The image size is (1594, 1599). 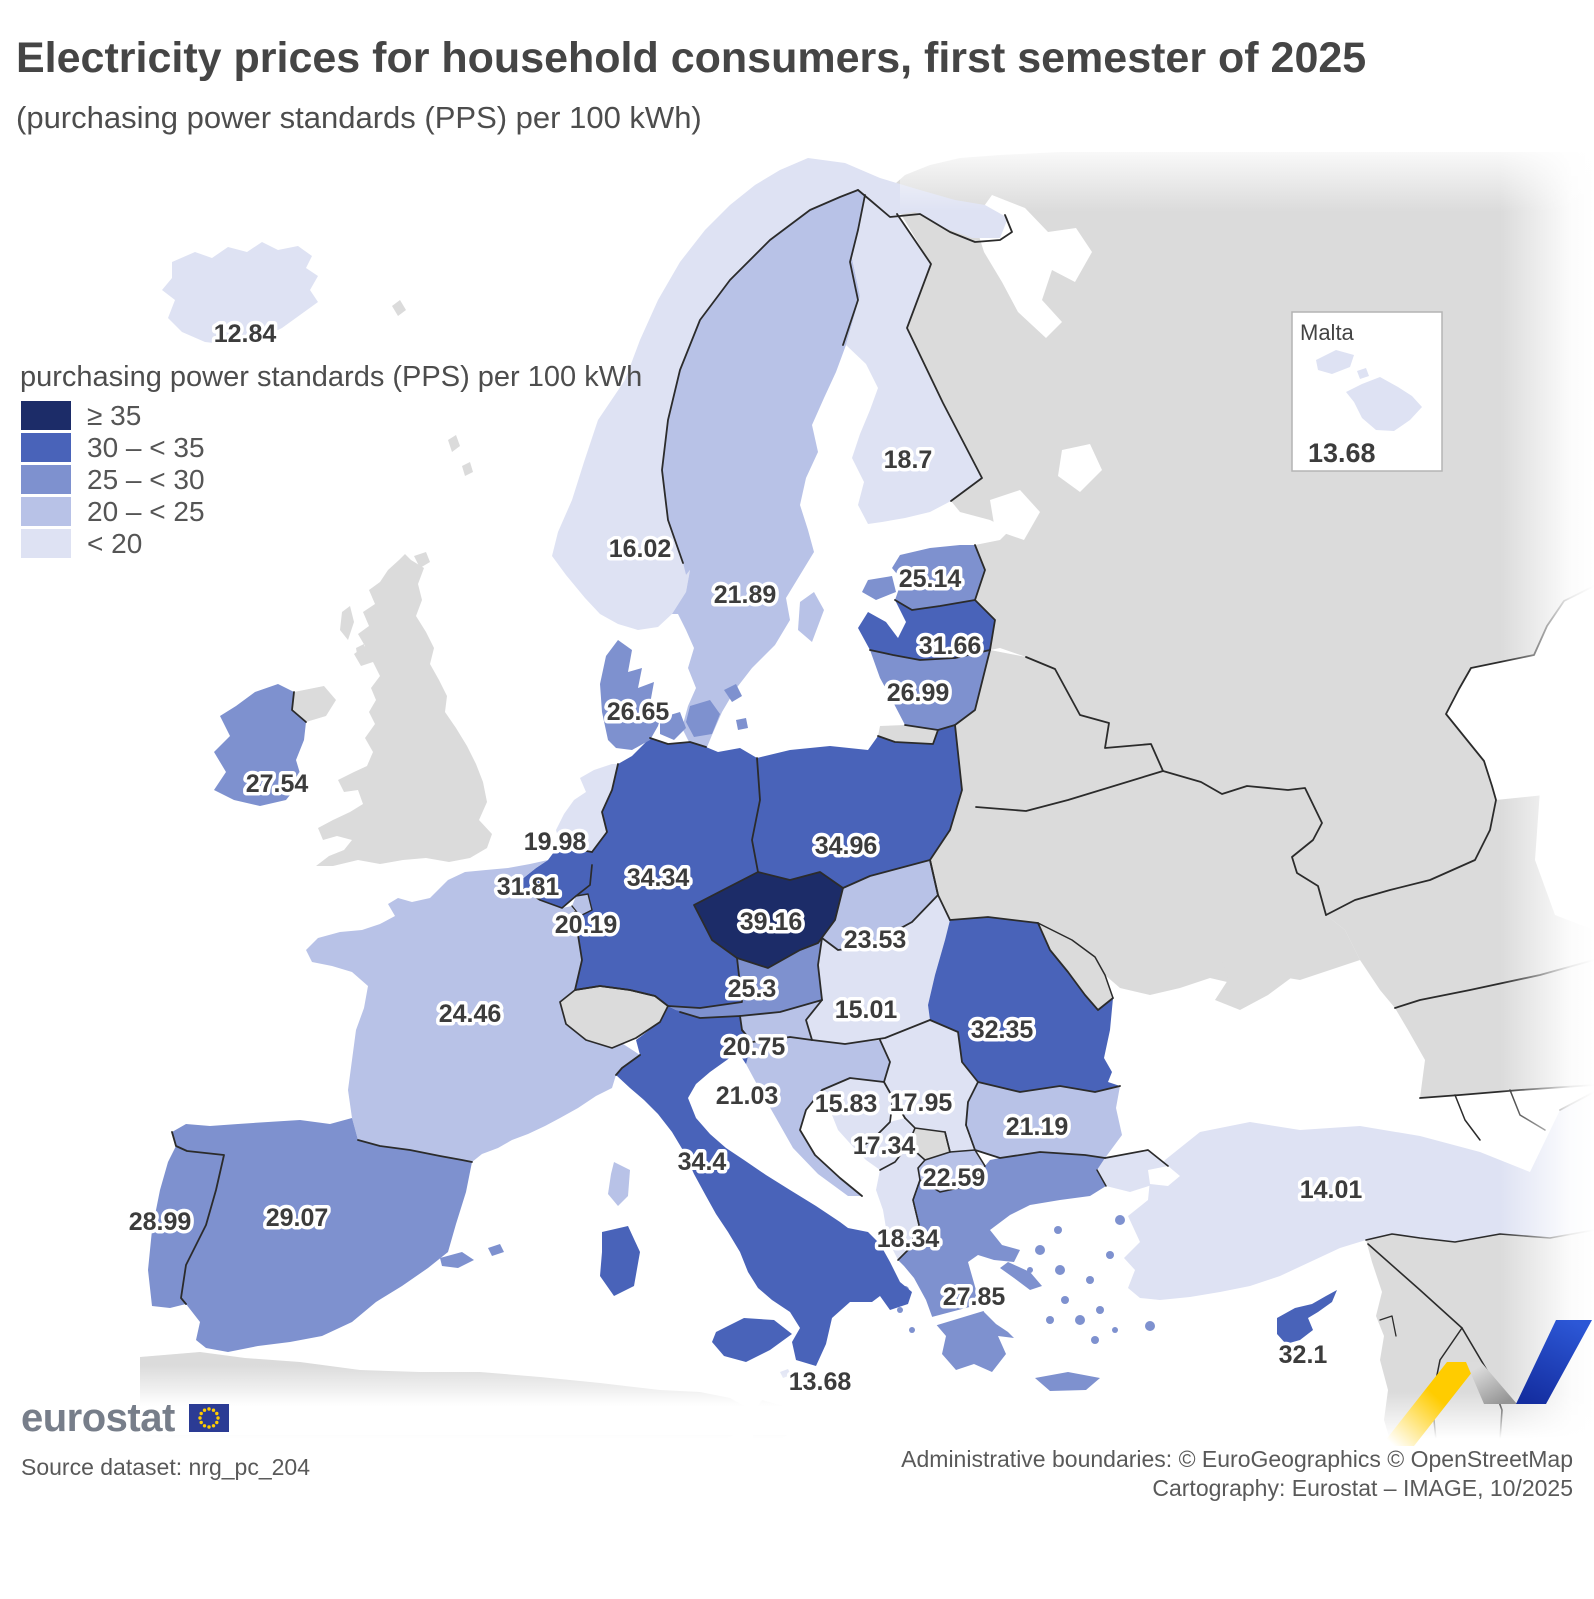 I want to click on svg-text: 27.54, so click(x=277, y=784).